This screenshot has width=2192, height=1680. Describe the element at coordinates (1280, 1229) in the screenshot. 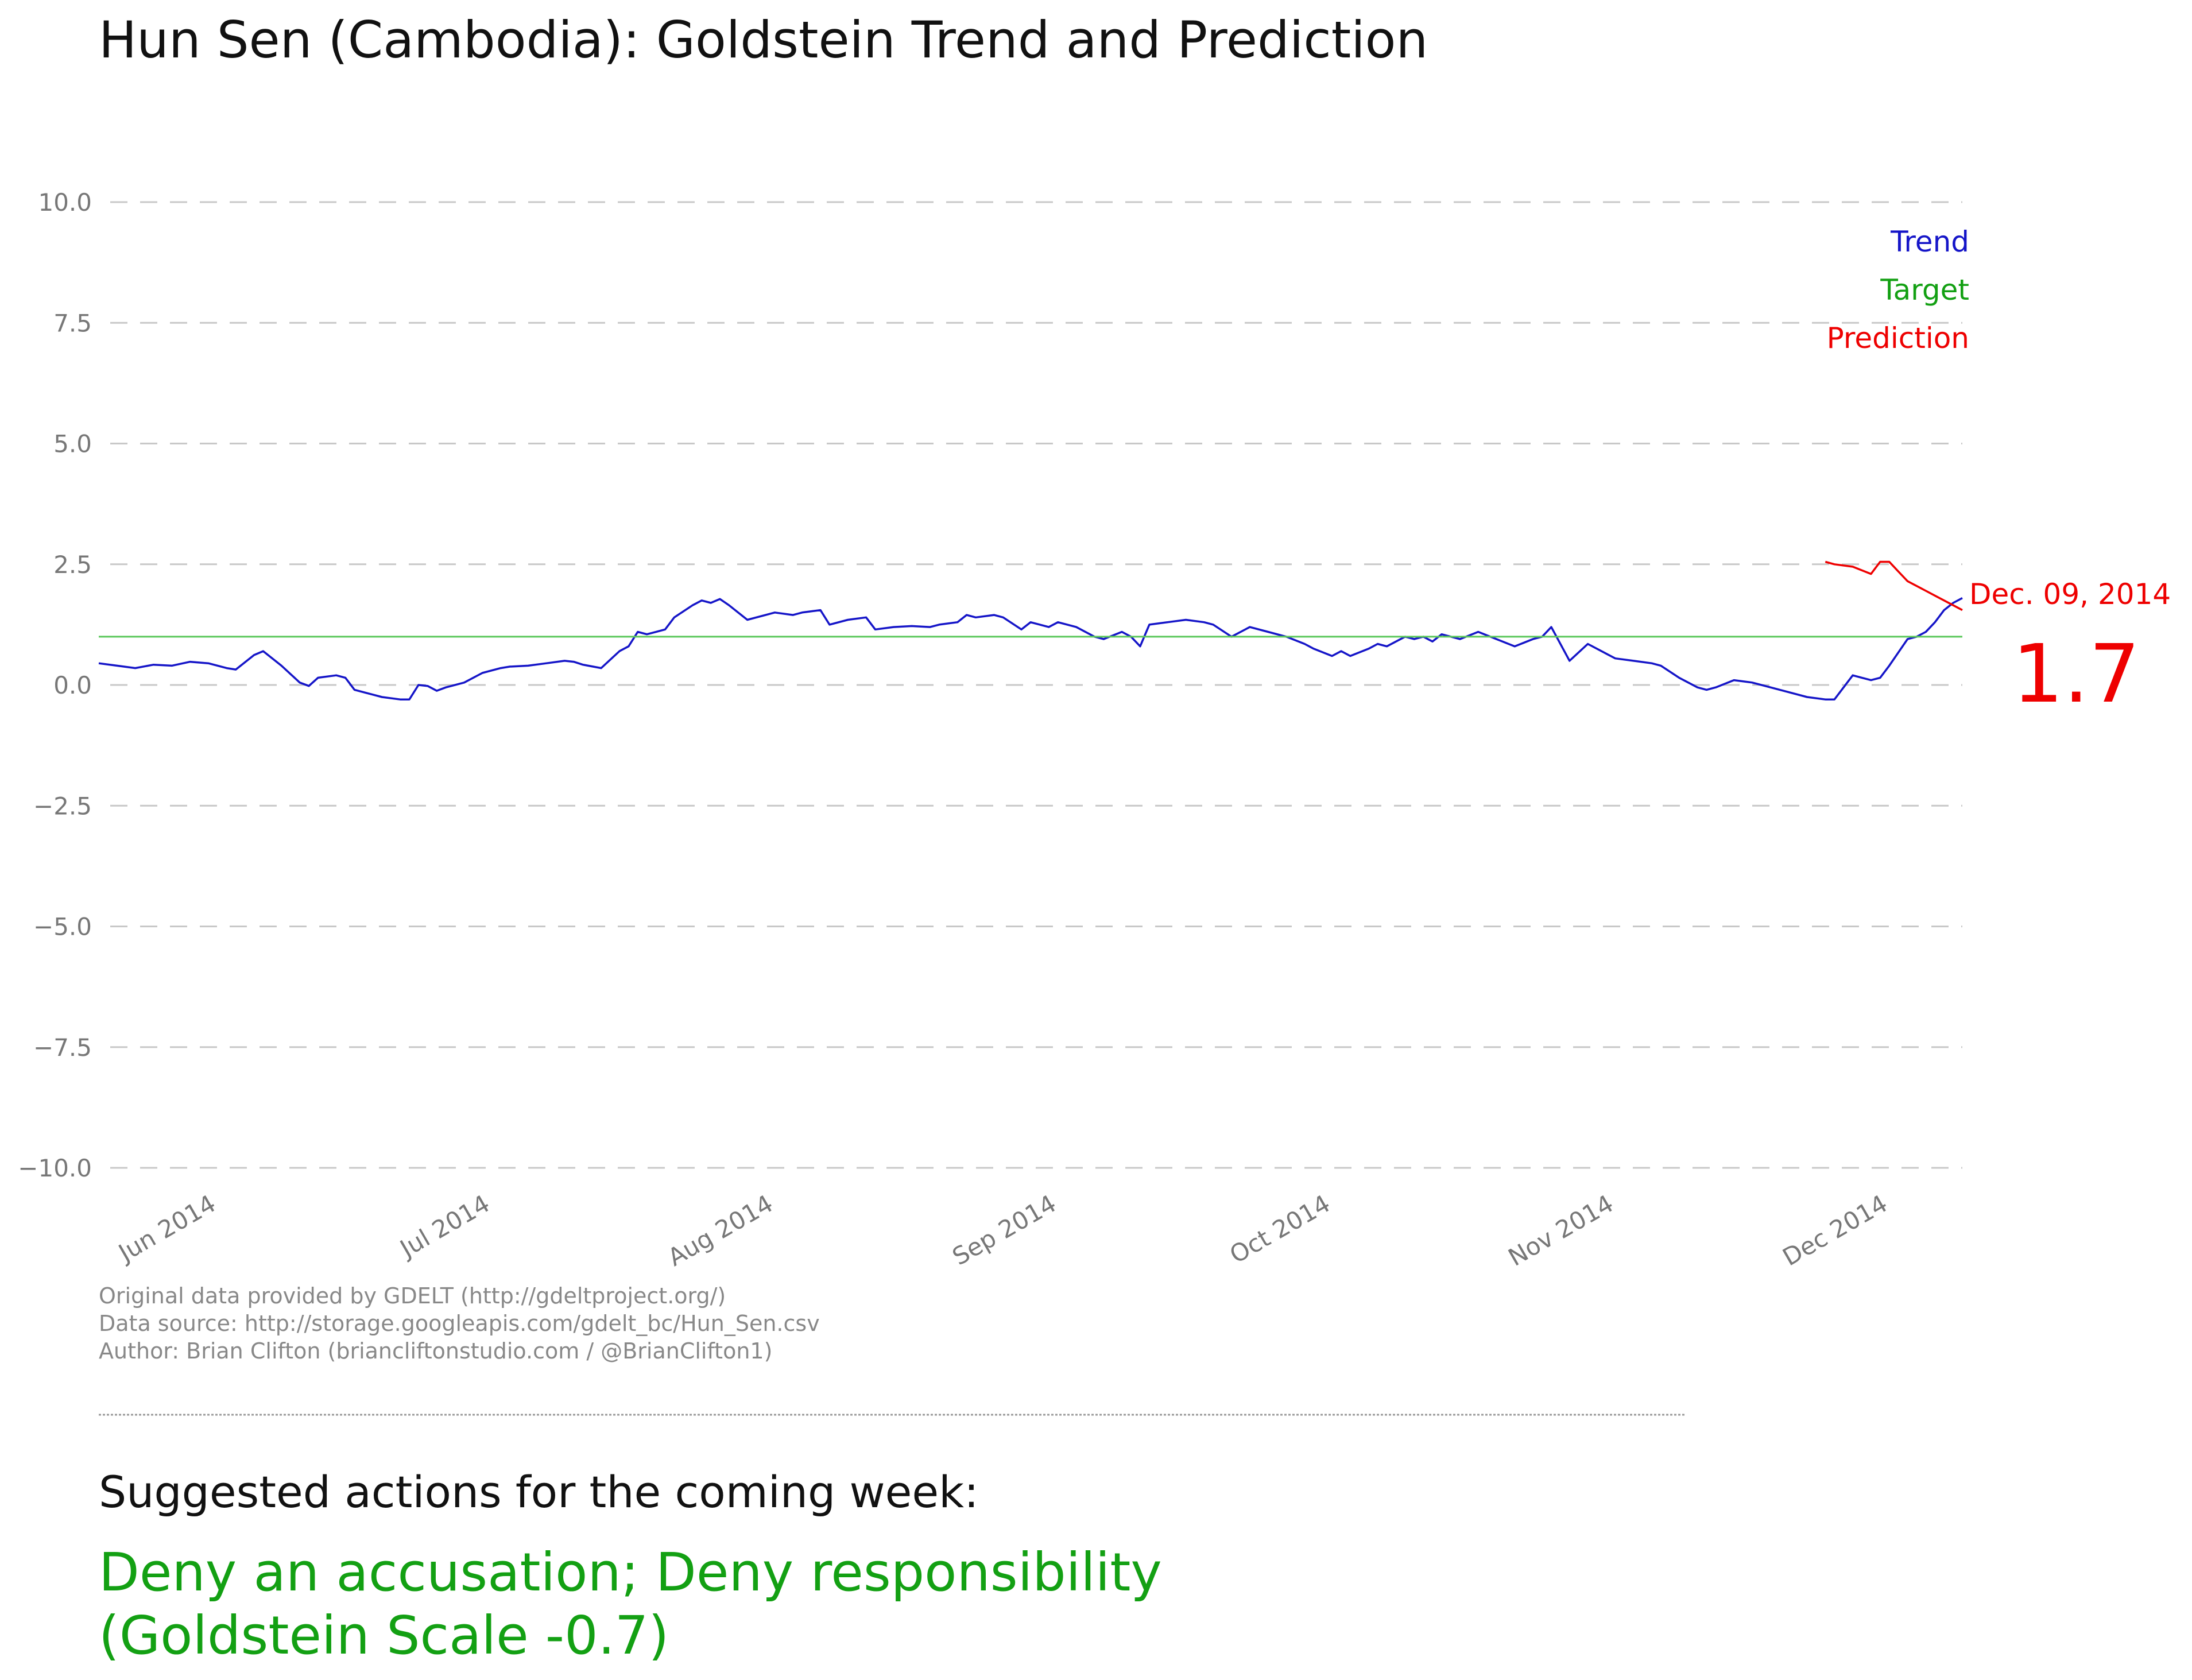

I see `x-tick-label: Oct 2014` at that location.